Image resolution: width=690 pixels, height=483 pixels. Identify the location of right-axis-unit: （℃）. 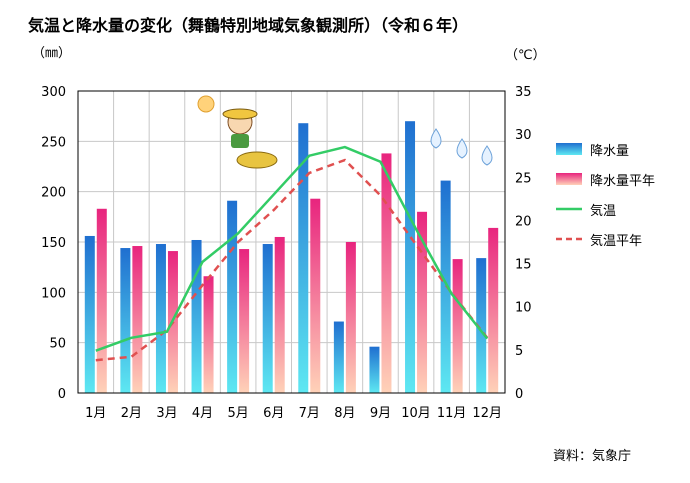
(525, 55).